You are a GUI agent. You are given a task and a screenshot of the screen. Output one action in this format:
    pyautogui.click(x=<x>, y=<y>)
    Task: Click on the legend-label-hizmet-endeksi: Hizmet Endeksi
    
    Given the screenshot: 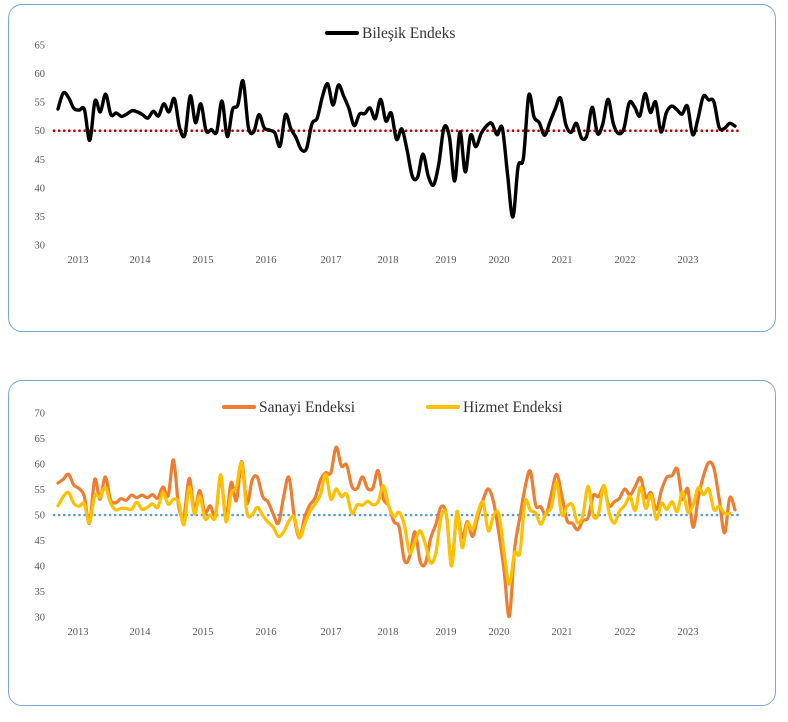 What is the action you would take?
    pyautogui.click(x=513, y=407)
    